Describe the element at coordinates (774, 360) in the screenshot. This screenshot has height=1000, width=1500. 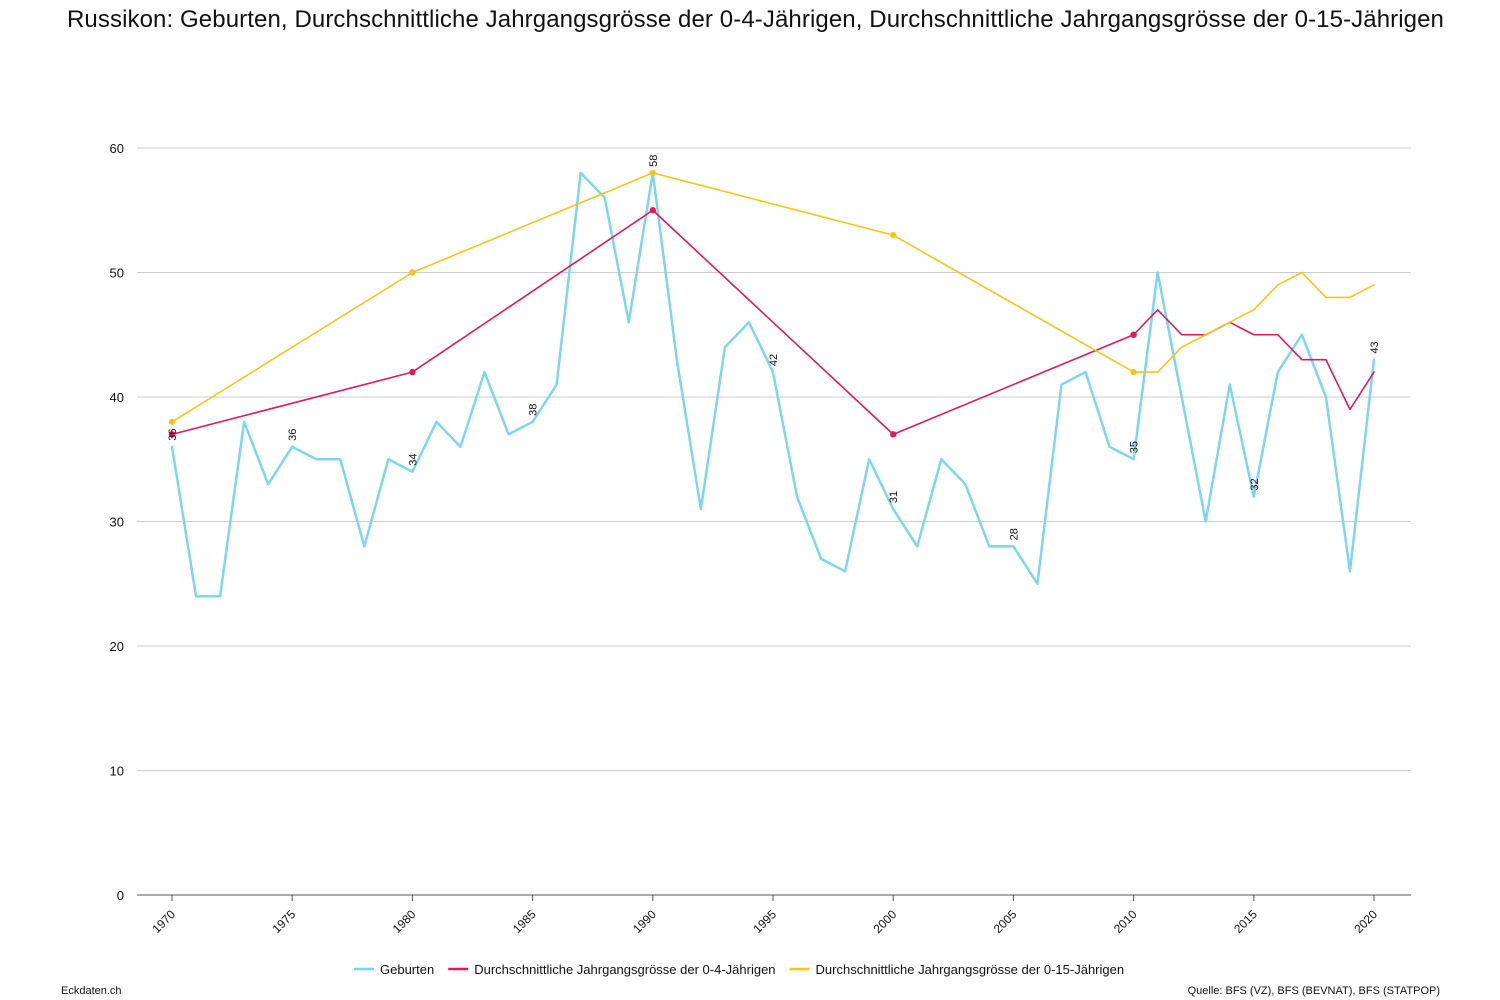
I see `data-label-1995: 42` at that location.